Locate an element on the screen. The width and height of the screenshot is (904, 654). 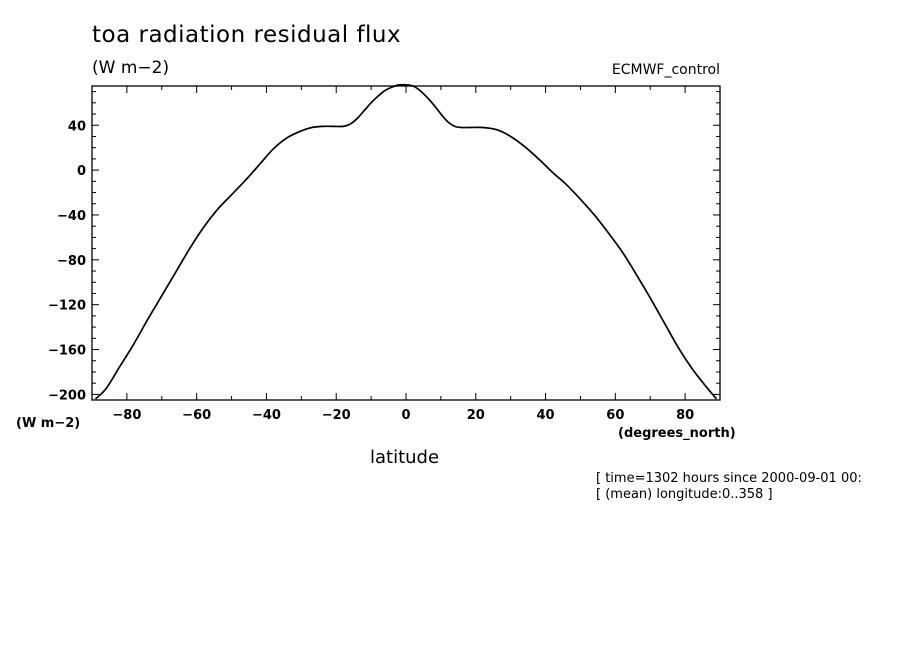
y-tick-label: −200 is located at coordinates (67, 395).